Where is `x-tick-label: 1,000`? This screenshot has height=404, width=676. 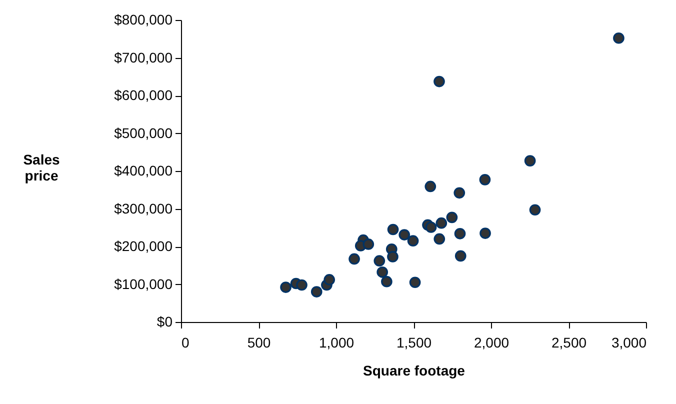 x-tick-label: 1,000 is located at coordinates (336, 342).